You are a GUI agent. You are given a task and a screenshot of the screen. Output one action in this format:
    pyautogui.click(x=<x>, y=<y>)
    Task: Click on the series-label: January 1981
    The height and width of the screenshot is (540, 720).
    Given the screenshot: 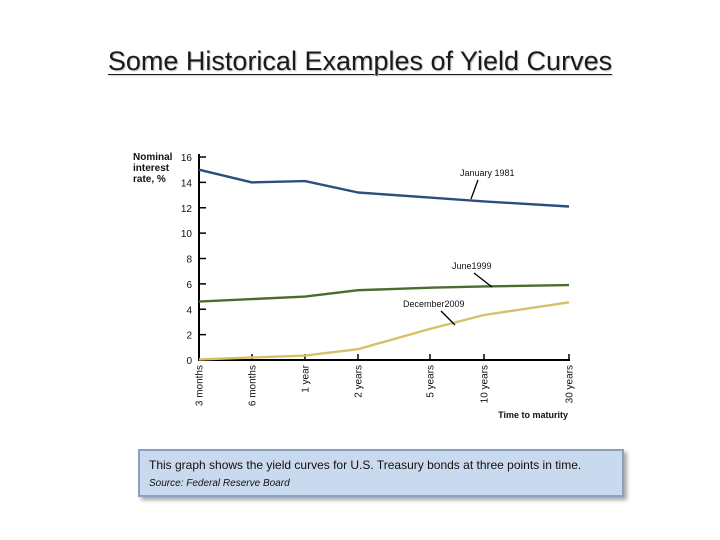 What is the action you would take?
    pyautogui.click(x=487, y=173)
    